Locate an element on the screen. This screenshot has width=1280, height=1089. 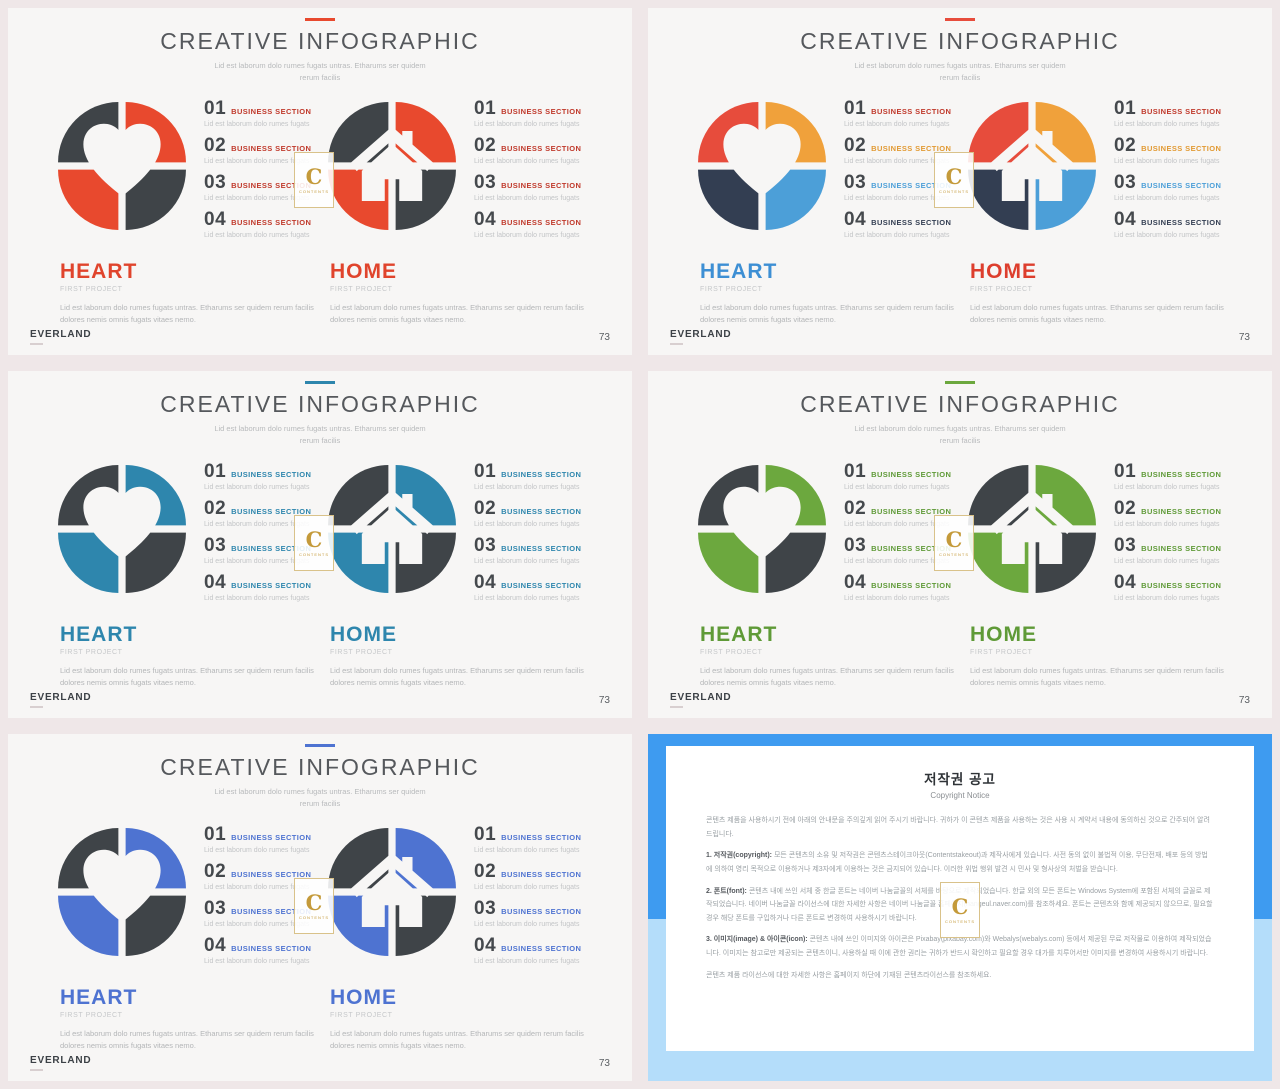
home-circle-svg is located at coordinates (1032, 529).